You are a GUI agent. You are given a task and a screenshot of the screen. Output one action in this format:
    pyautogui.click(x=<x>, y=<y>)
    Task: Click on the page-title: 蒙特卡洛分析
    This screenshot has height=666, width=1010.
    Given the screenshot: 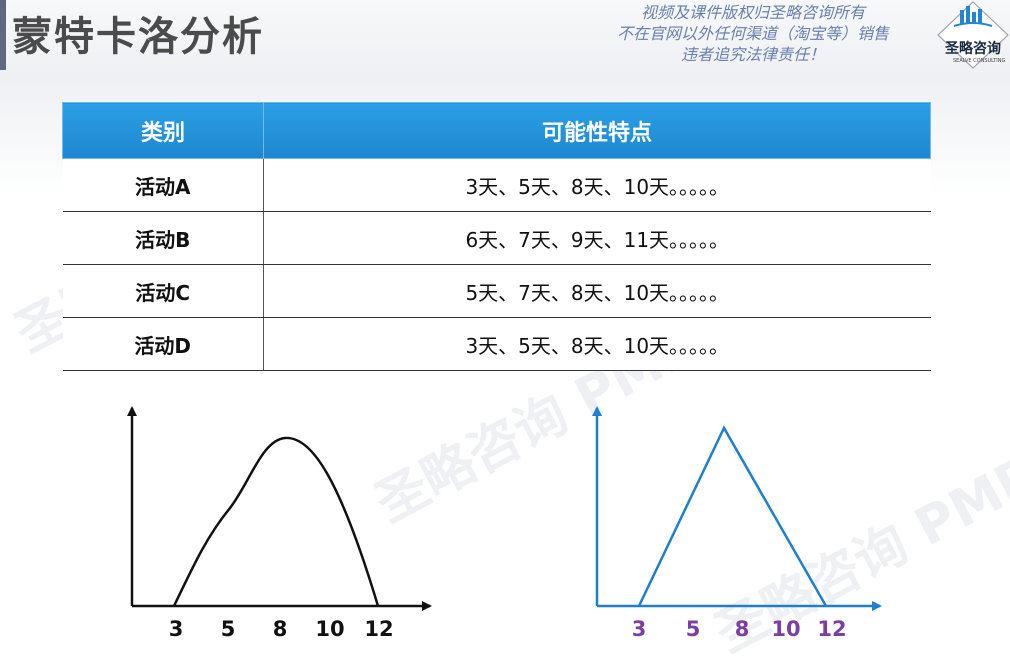 What is the action you would take?
    pyautogui.click(x=138, y=37)
    